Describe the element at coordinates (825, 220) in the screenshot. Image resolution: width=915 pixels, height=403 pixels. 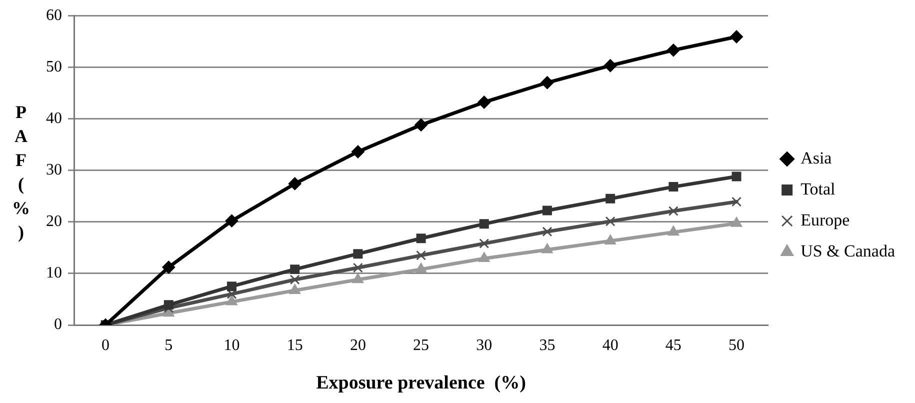
I see `legend-label: Europe` at that location.